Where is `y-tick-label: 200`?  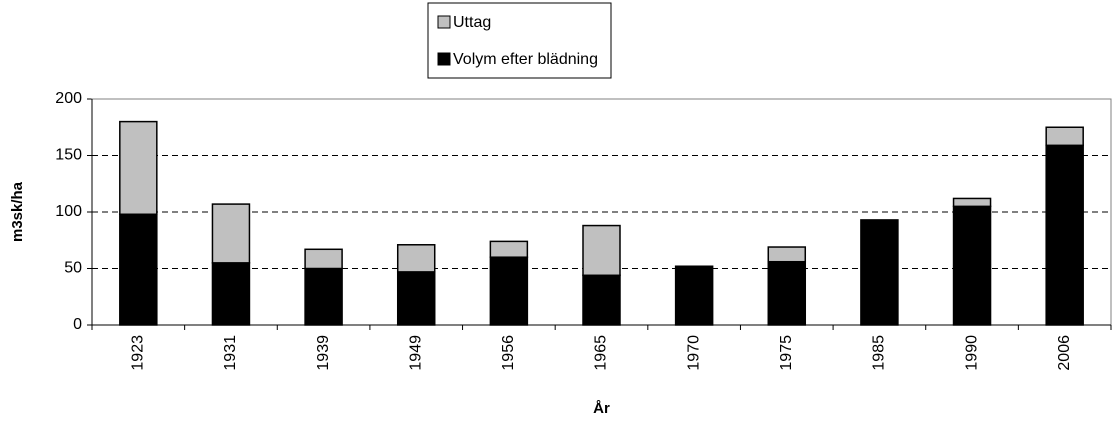
y-tick-label: 200 is located at coordinates (68, 98).